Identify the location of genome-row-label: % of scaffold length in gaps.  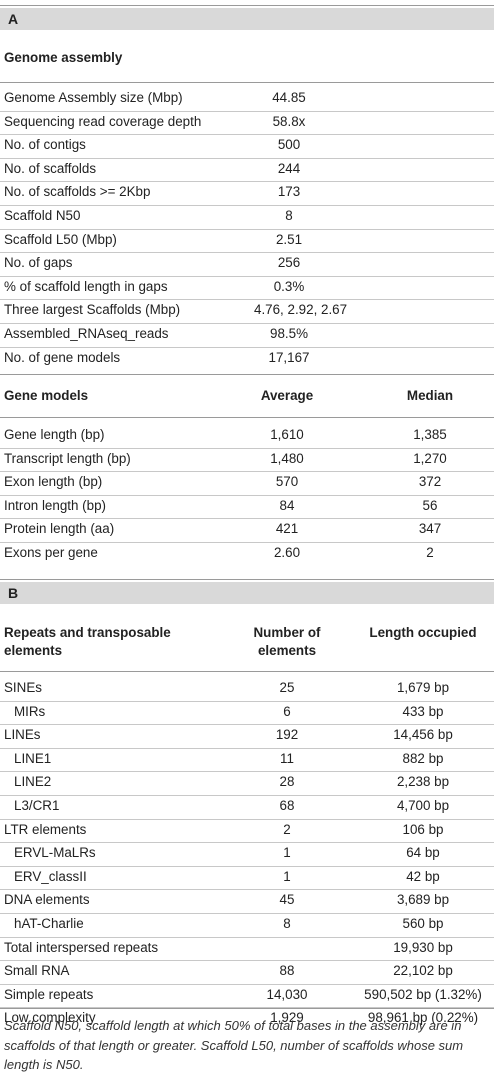
(86, 286).